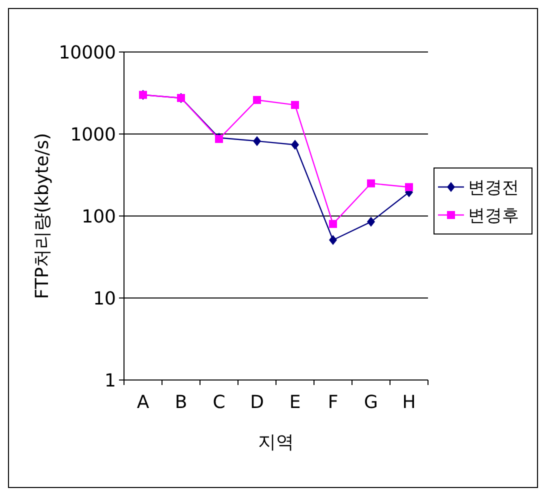  Describe the element at coordinates (99, 217) in the screenshot. I see `y-tick-label: 100` at that location.